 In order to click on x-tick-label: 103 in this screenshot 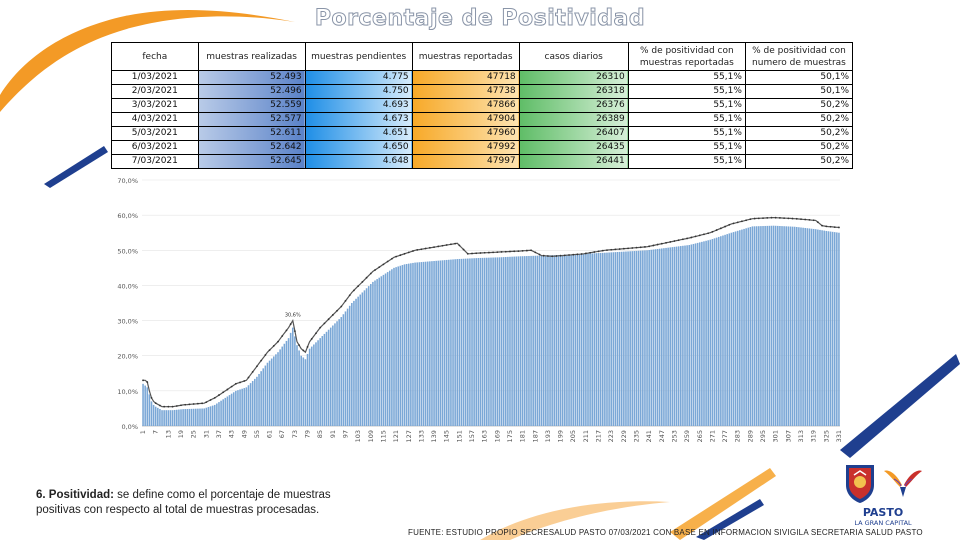, I will do `click(358, 436)`.